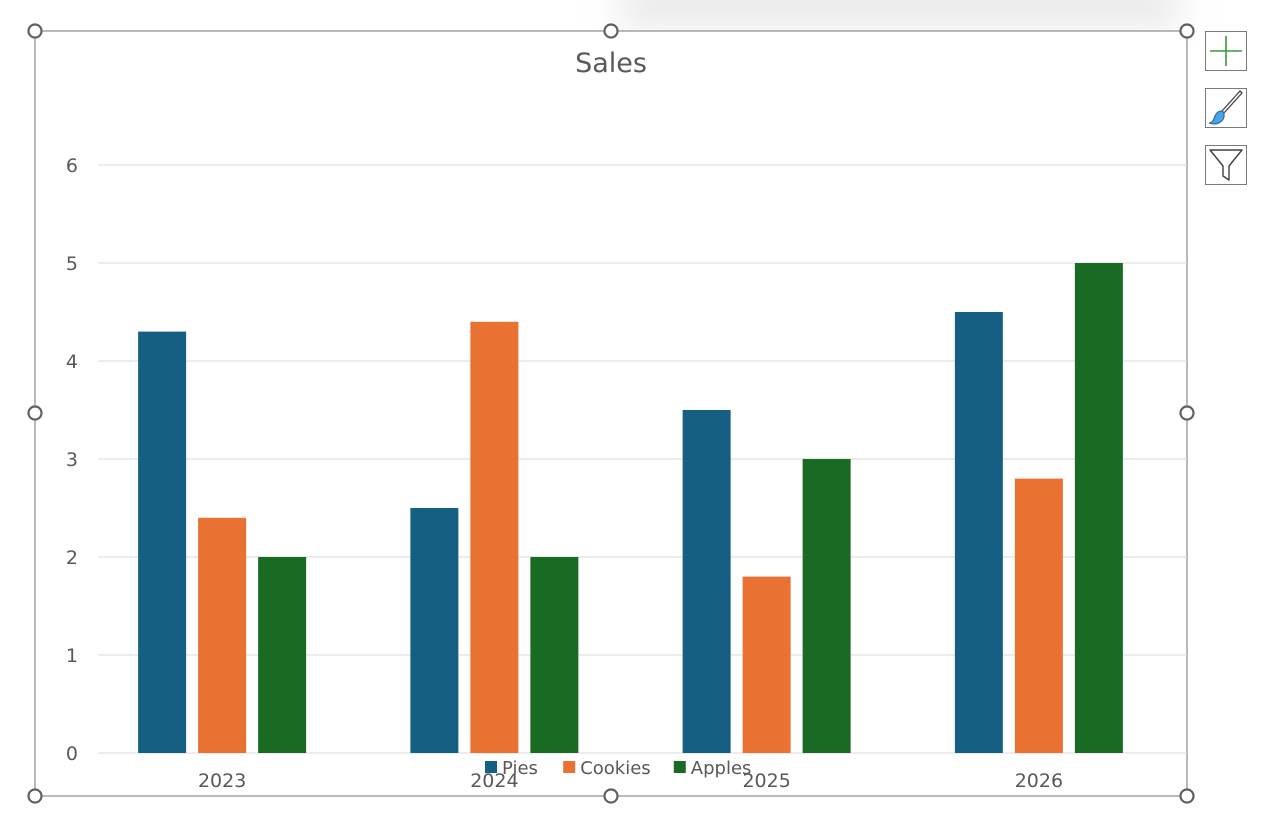 This screenshot has width=1266, height=832. I want to click on y-tick-label: 4, so click(72, 362).